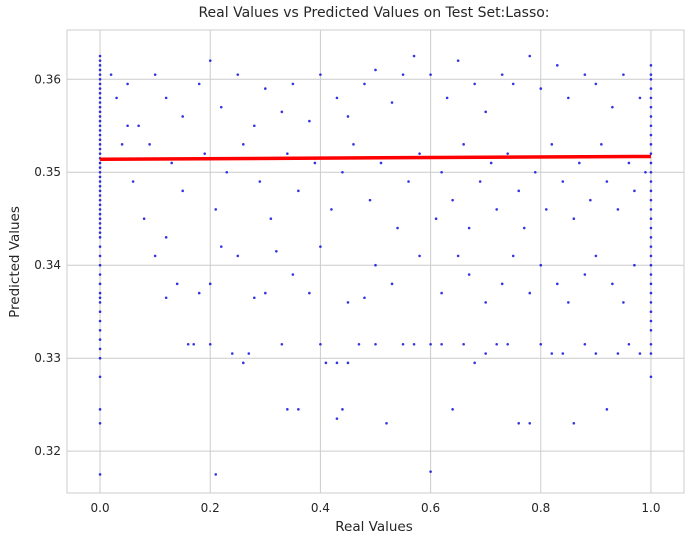 The height and width of the screenshot is (545, 696). Describe the element at coordinates (47, 265) in the screenshot. I see `y-tick-label: 0.34` at that location.